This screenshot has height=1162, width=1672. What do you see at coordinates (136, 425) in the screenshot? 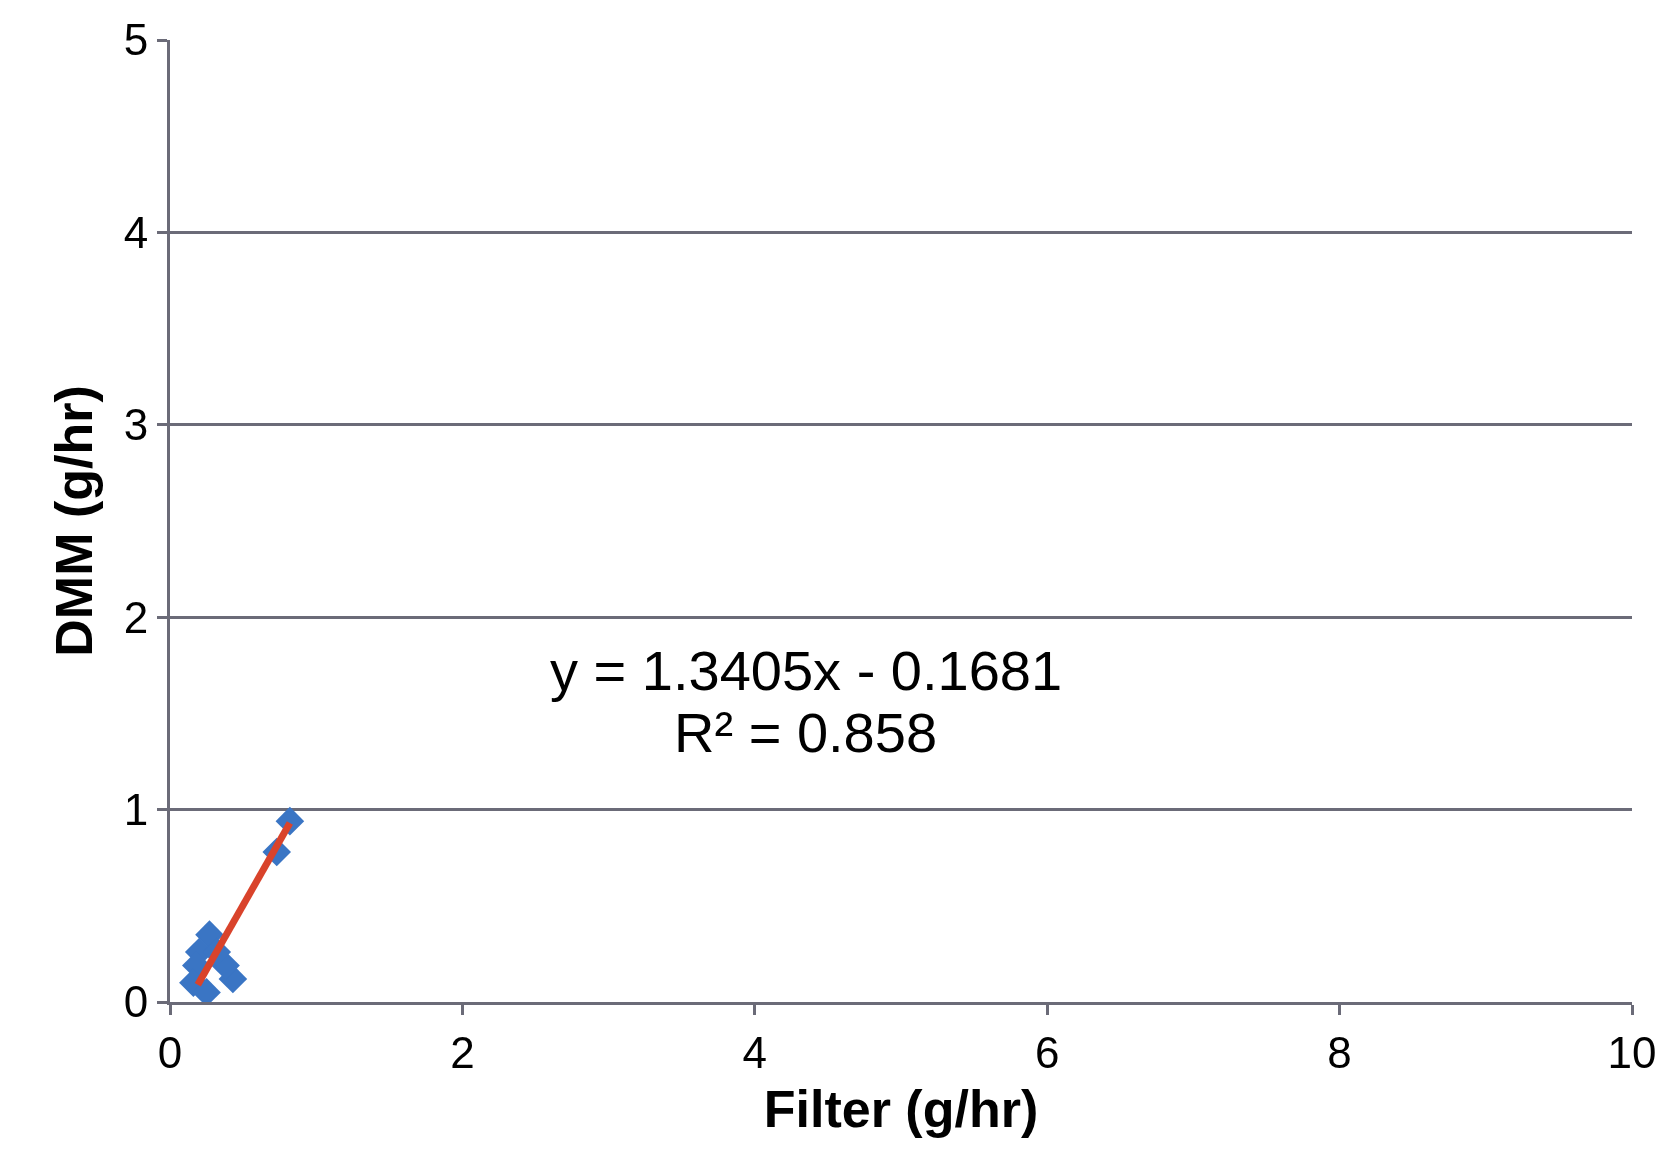
I see `y-tick-label: 3` at bounding box center [136, 425].